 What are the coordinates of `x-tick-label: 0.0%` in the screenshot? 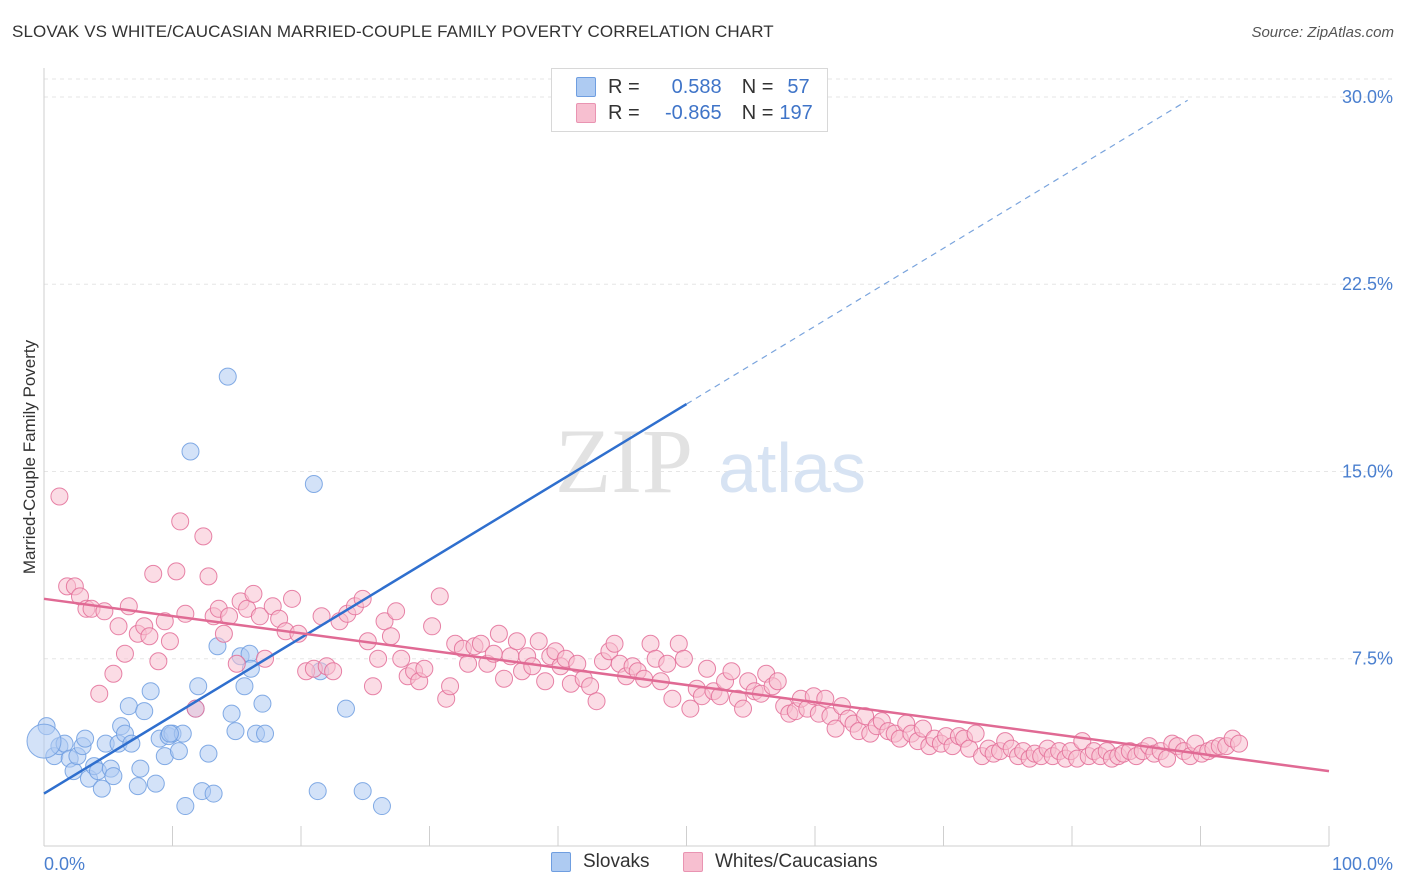 It's located at (64, 864).